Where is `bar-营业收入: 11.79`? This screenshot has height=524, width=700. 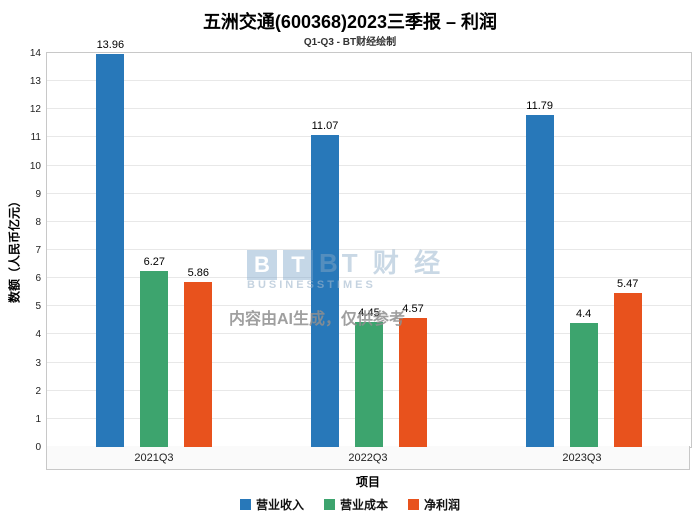
bar-营业收入: 11.79 is located at coordinates (539, 273).